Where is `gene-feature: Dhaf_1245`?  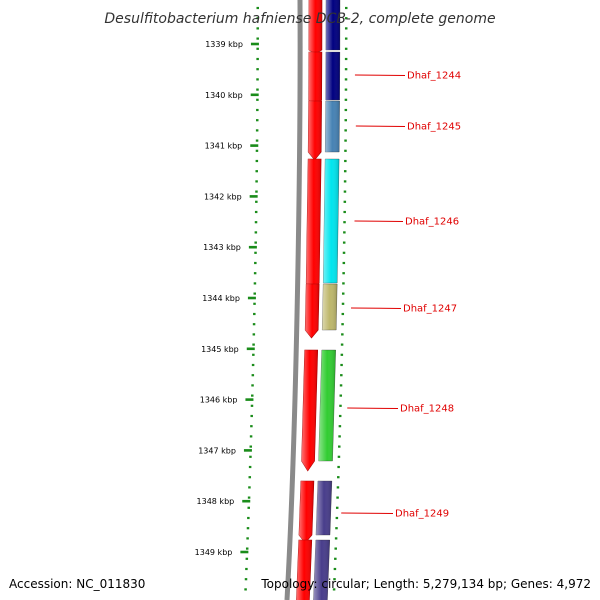 gene-feature: Dhaf_1245 is located at coordinates (384, 130).